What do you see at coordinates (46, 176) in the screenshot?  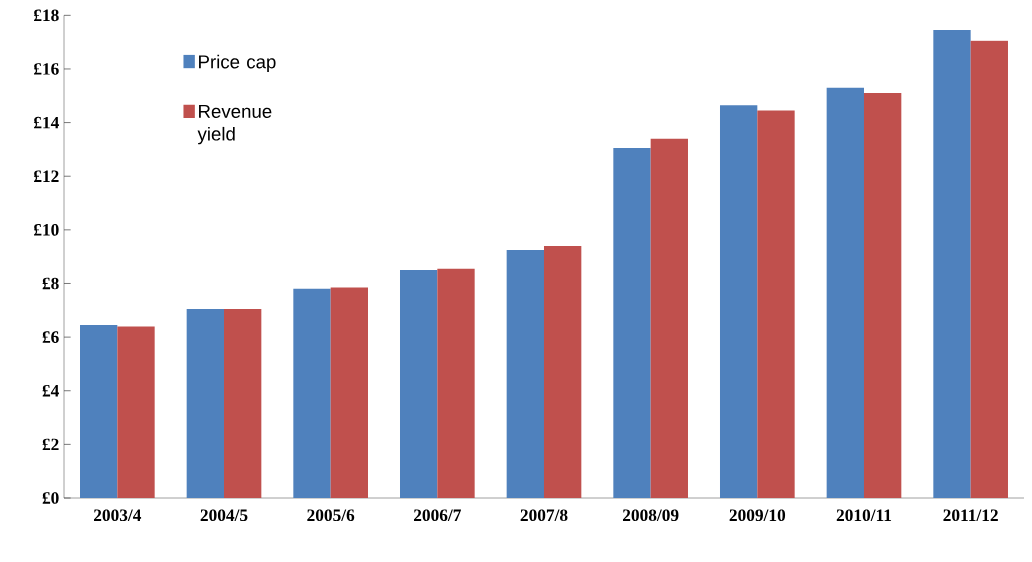 I see `y-tick-label: £12` at bounding box center [46, 176].